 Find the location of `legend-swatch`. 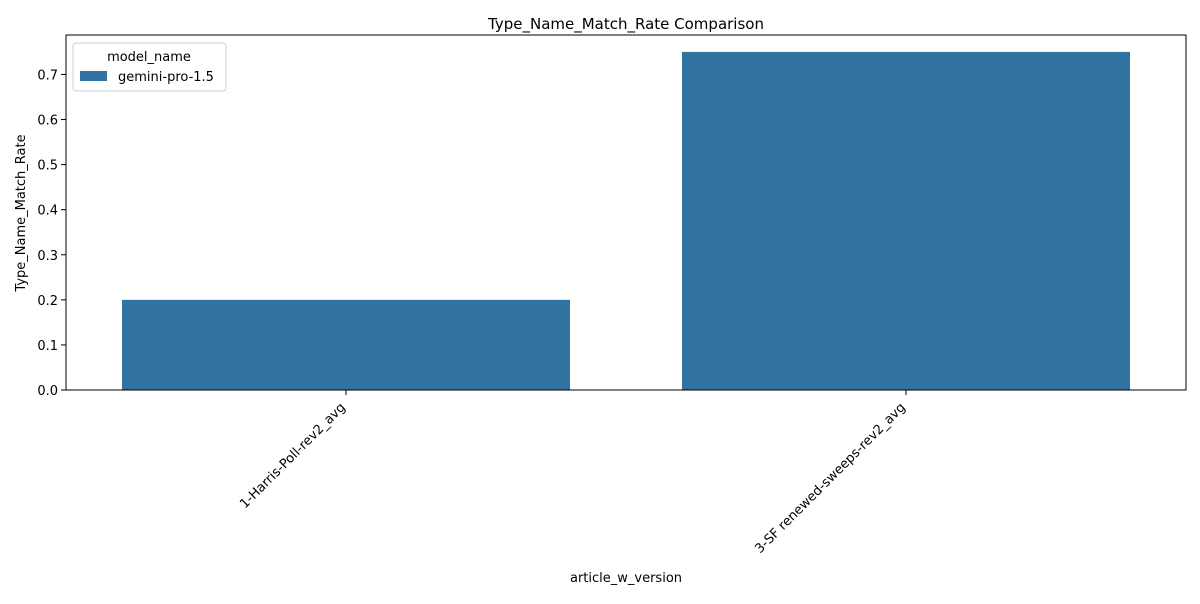

legend-swatch is located at coordinates (93, 76).